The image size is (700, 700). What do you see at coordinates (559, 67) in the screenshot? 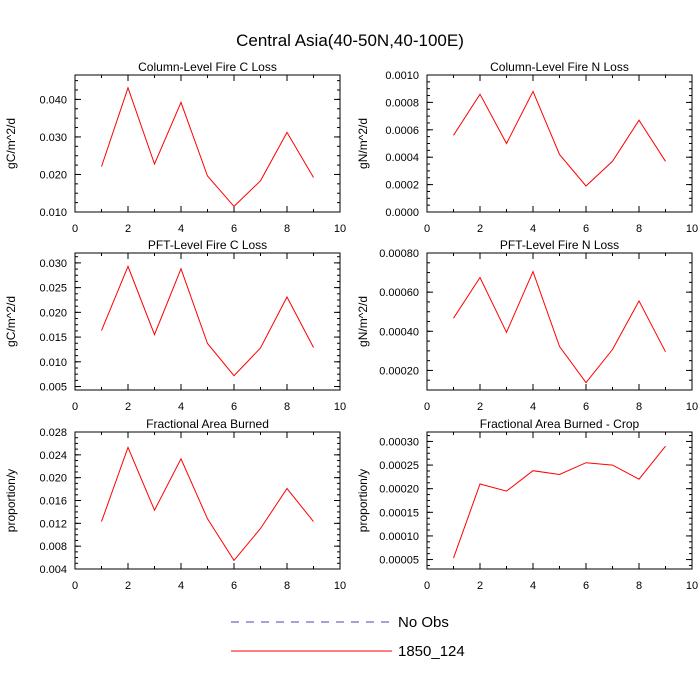
I see `panel-title: Column-Level Fire N Loss` at bounding box center [559, 67].